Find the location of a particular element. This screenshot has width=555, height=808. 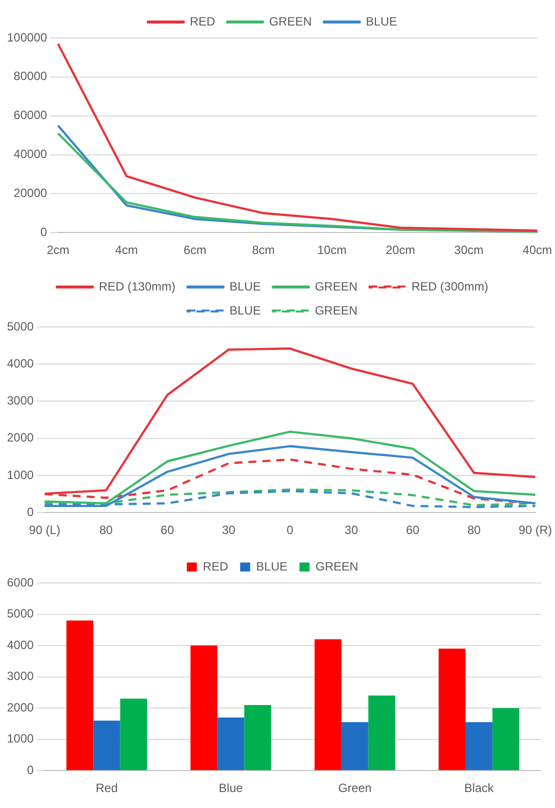

x-tick-label: 6cm is located at coordinates (195, 250).